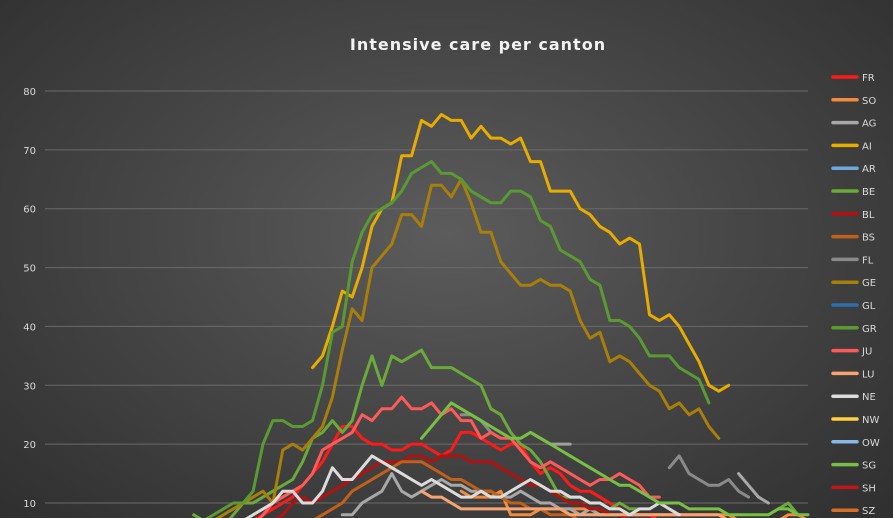 Image resolution: width=893 pixels, height=518 pixels. I want to click on legend-label: SZ, so click(868, 511).